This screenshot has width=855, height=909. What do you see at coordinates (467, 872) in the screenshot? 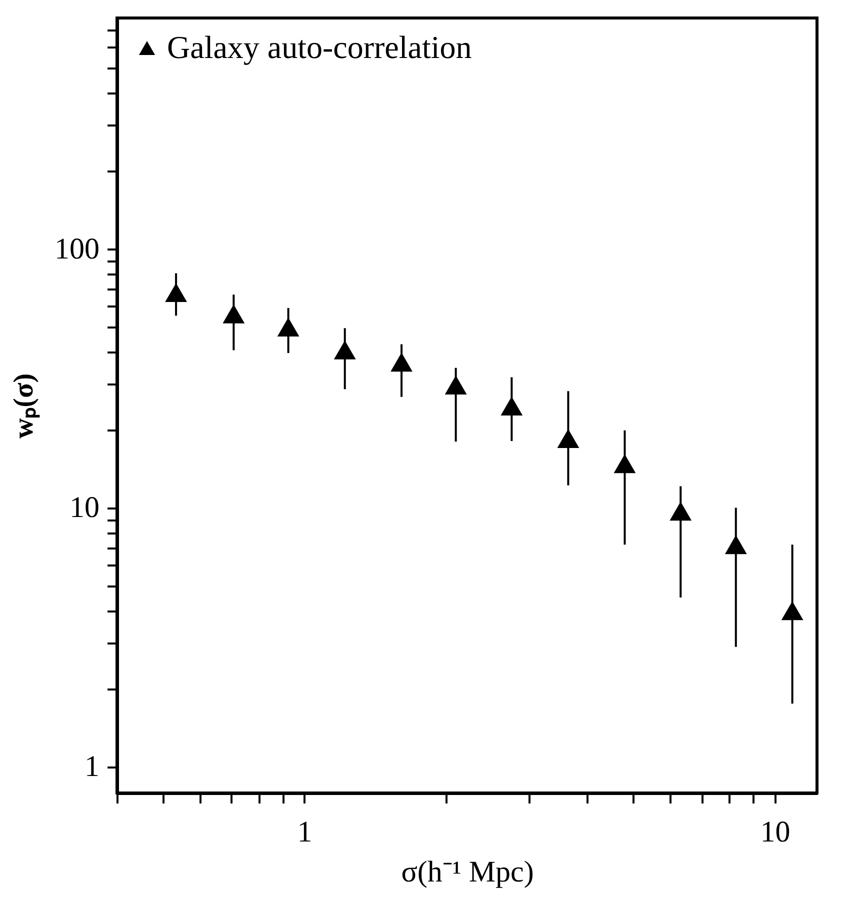
I see `x-axis-title: σ(h⁻¹ Mpc)` at bounding box center [467, 872].